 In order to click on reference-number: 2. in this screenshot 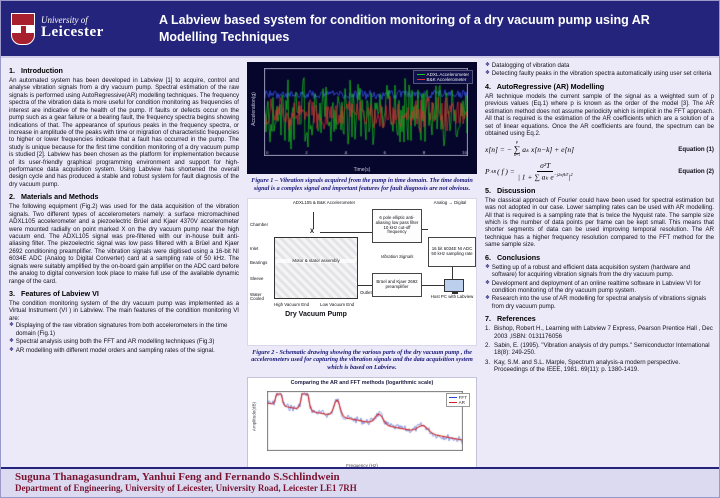, I will do `click(488, 346)`.